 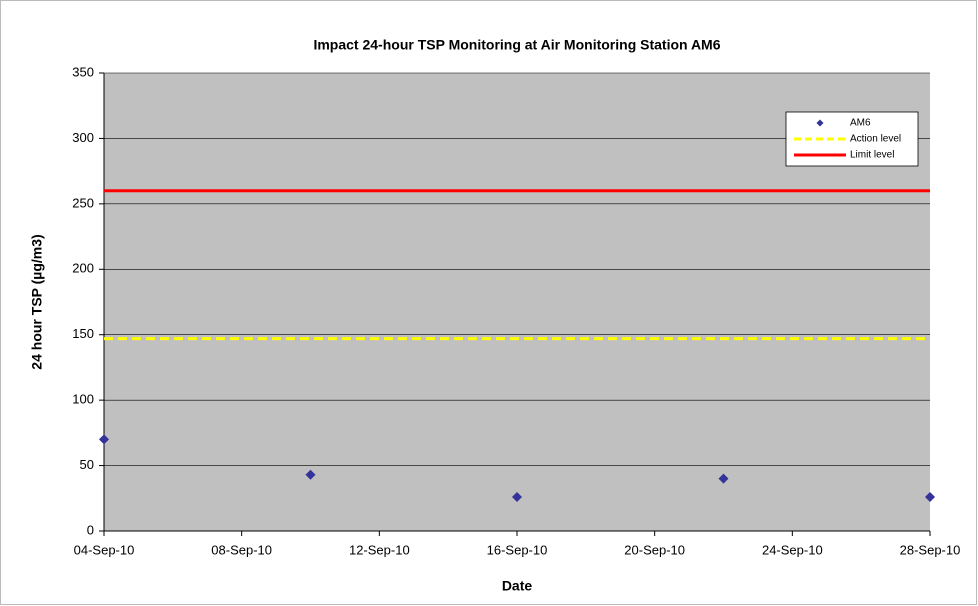 I want to click on legend-label: AM6, so click(x=860, y=123).